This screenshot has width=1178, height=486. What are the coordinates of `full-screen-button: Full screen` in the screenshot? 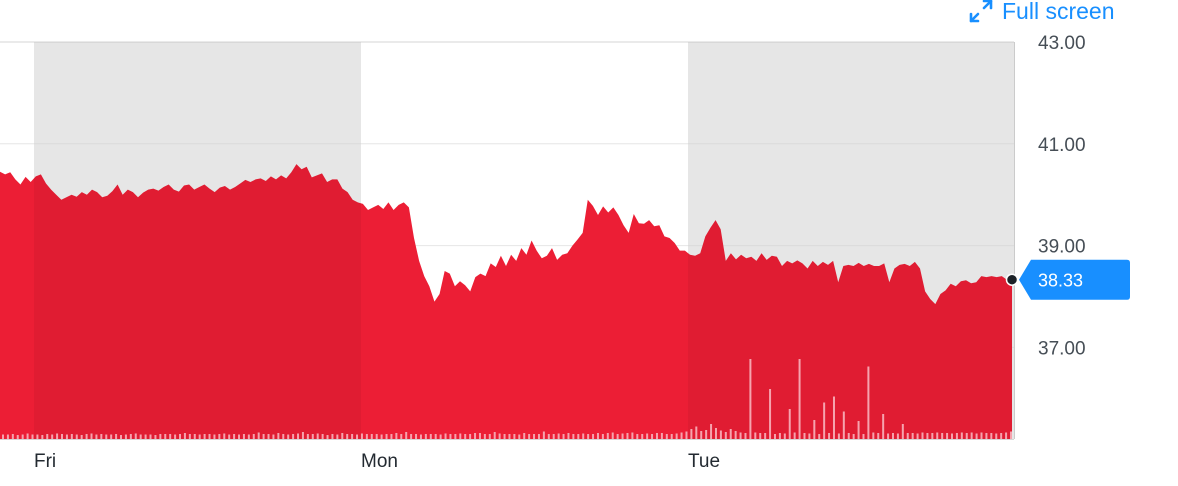 It's located at (1041, 13).